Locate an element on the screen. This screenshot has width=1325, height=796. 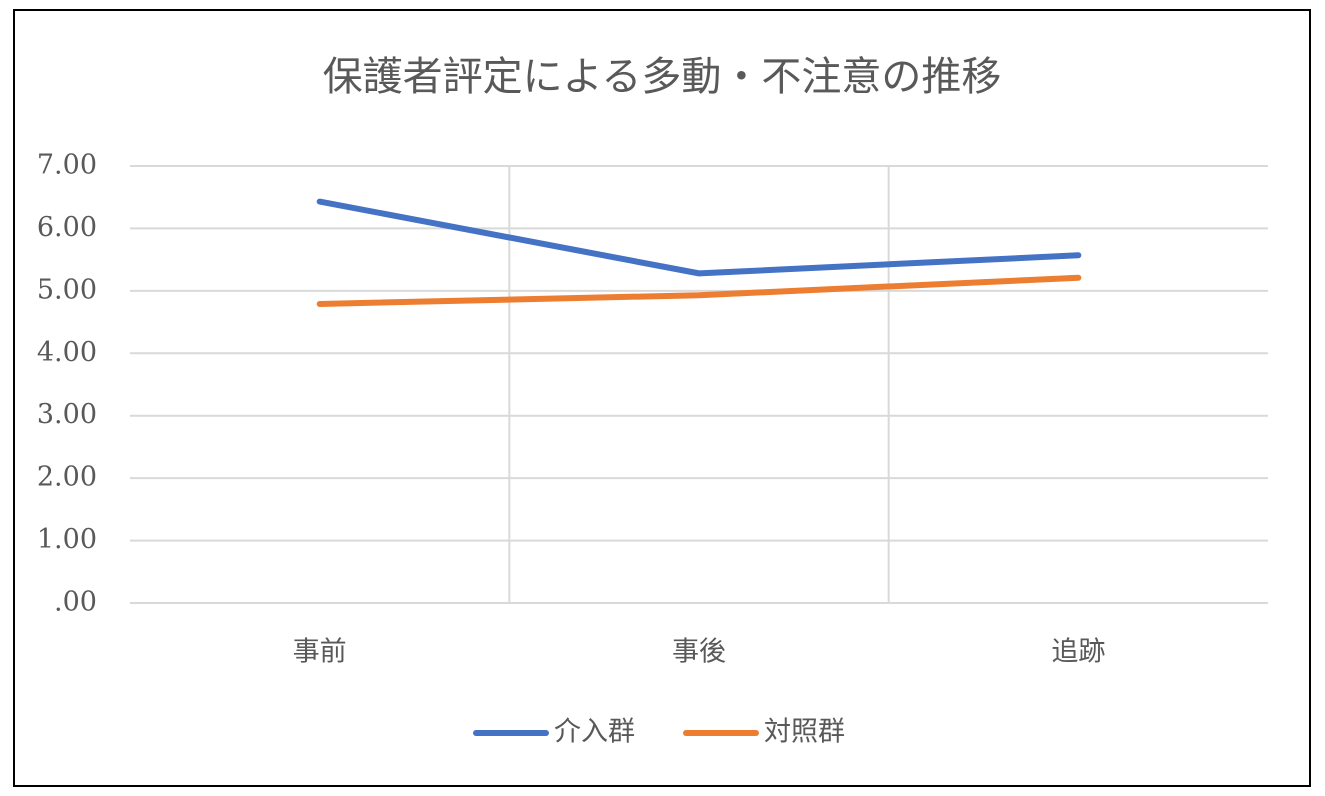
x-tick-label: 事後 is located at coordinates (699, 652).